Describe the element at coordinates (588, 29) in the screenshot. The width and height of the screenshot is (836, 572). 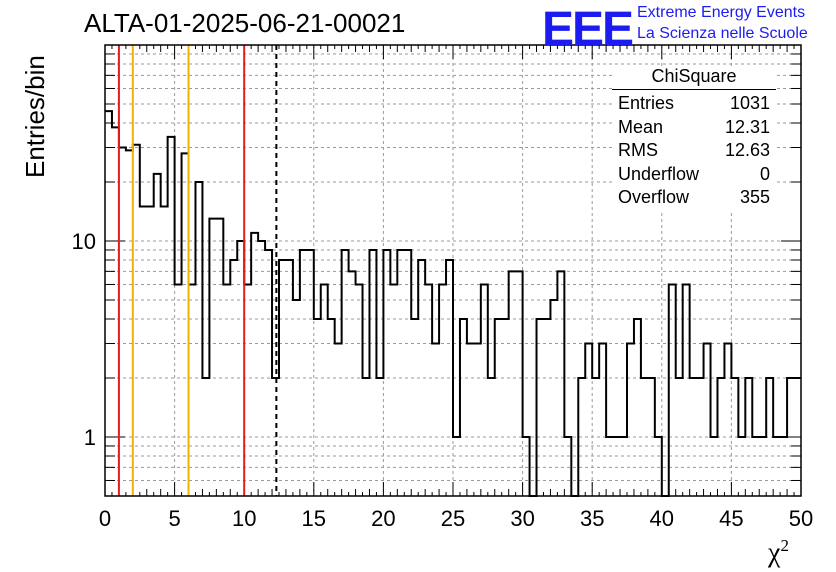
I see `eee-logo: EEE` at that location.